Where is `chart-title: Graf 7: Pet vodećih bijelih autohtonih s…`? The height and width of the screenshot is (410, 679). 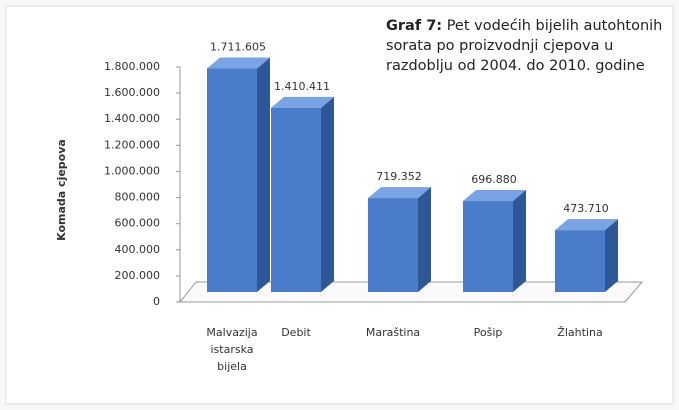
chart-title: Graf 7: Pet vodećih bijelih autohtonih s… is located at coordinates (530, 46).